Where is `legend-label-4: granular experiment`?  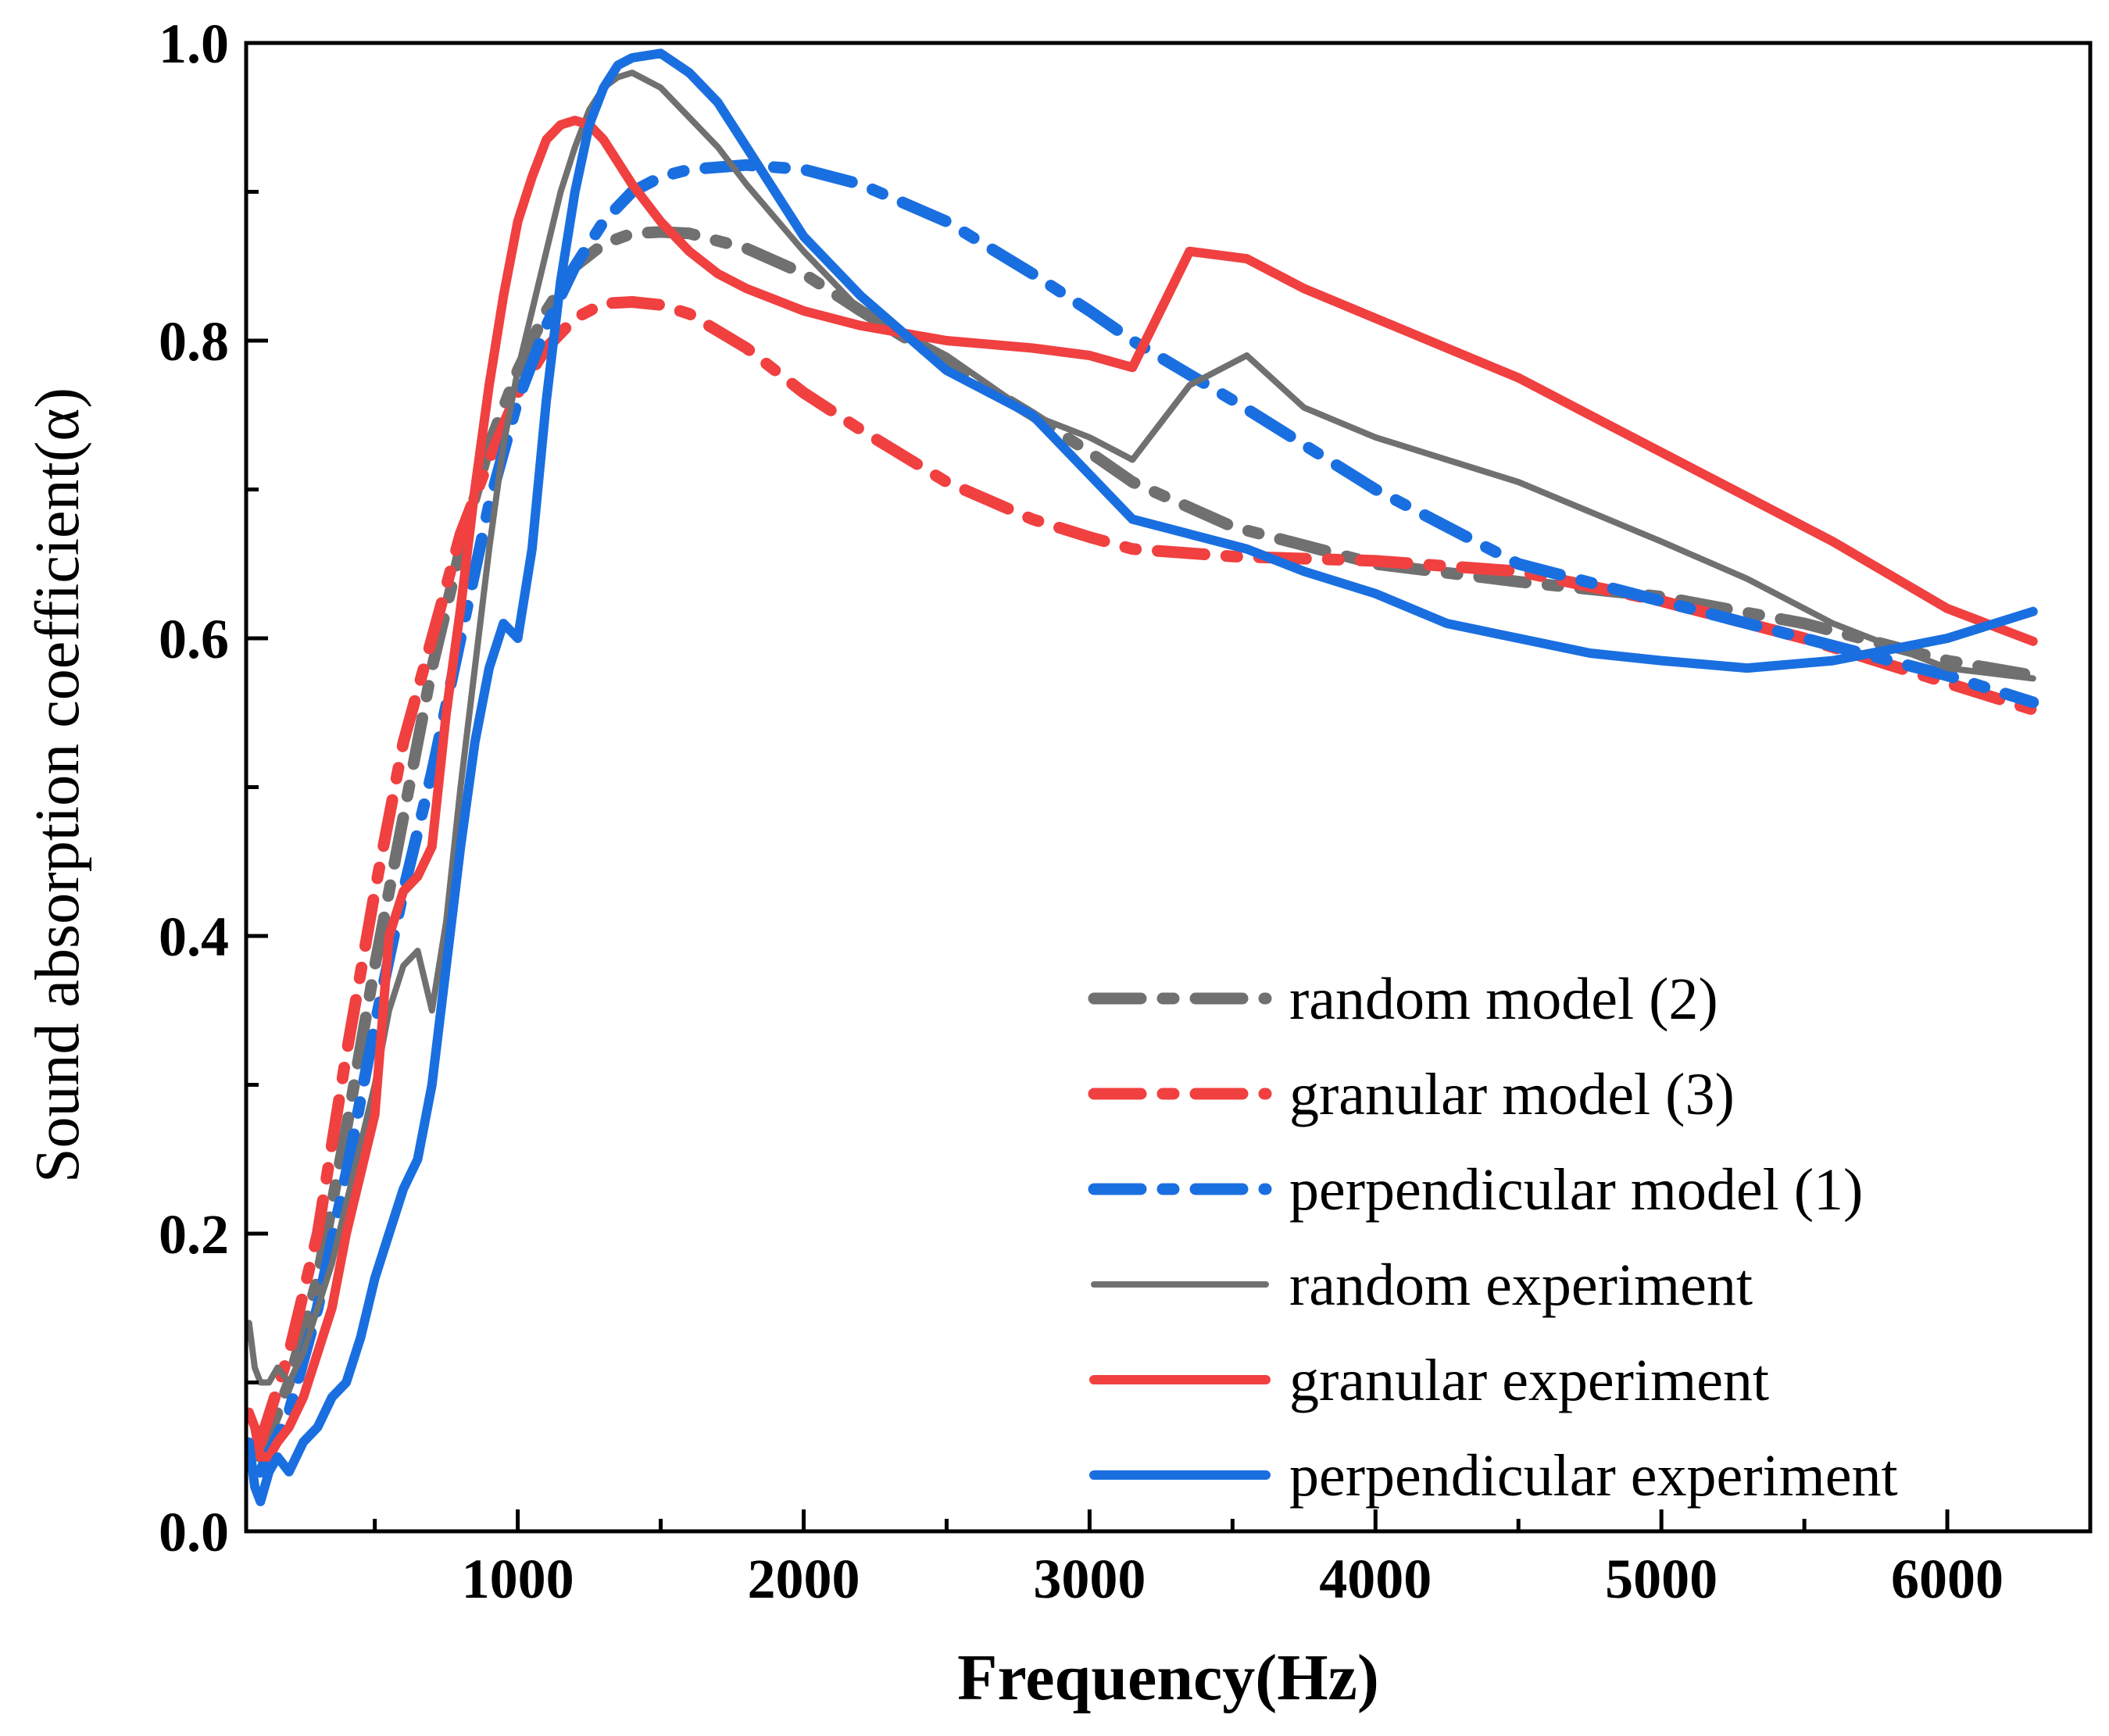 legend-label-4: granular experiment is located at coordinates (1529, 1380).